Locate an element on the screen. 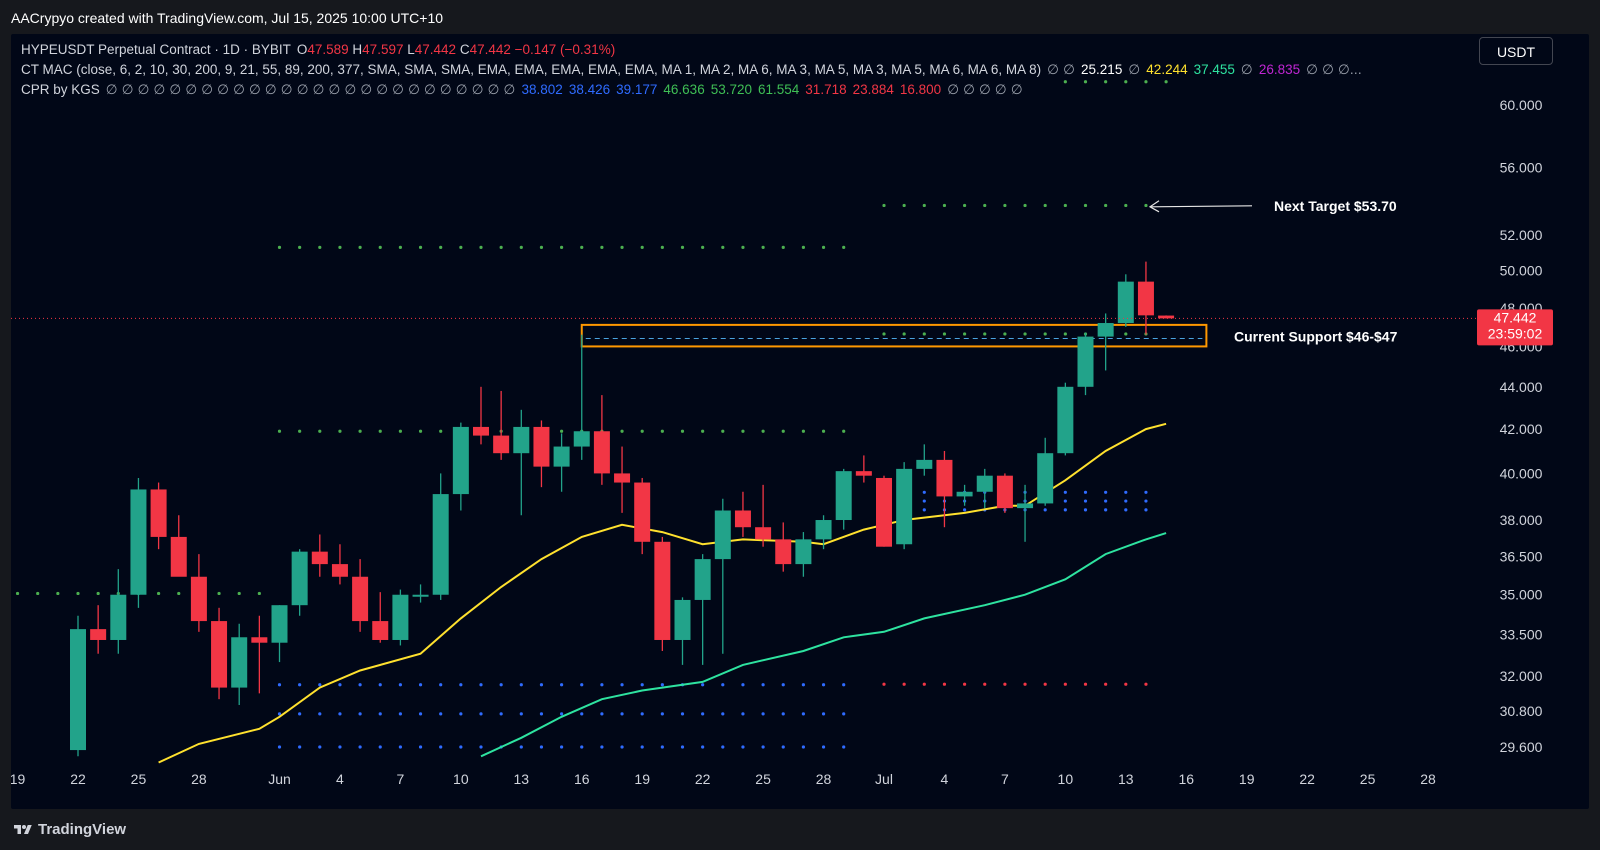  x-tick-label: Jul is located at coordinates (884, 779).